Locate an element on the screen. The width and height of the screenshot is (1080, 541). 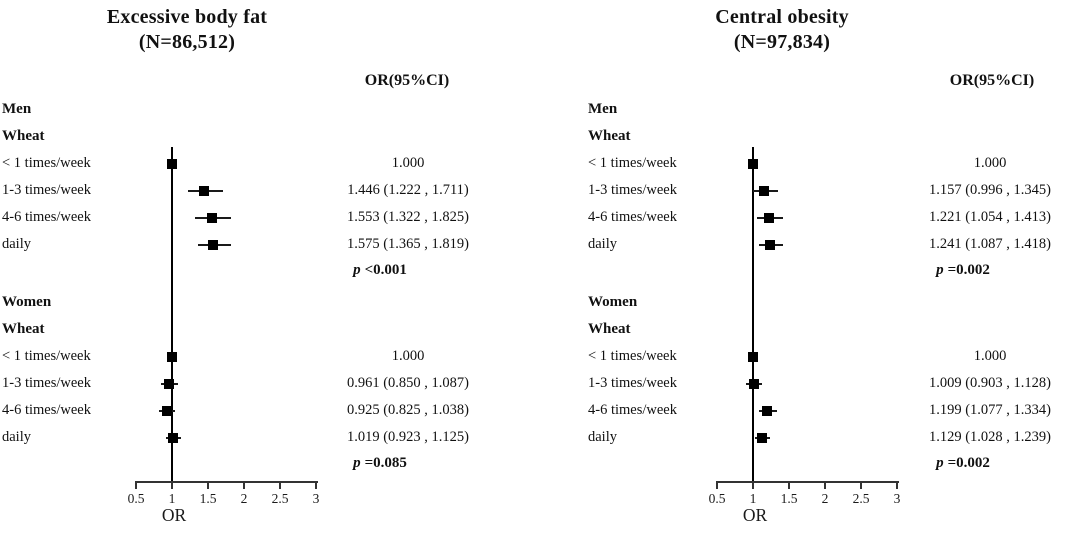
or-ci-value: 1.129 (1.028 , 1.239) is located at coordinates (990, 437).